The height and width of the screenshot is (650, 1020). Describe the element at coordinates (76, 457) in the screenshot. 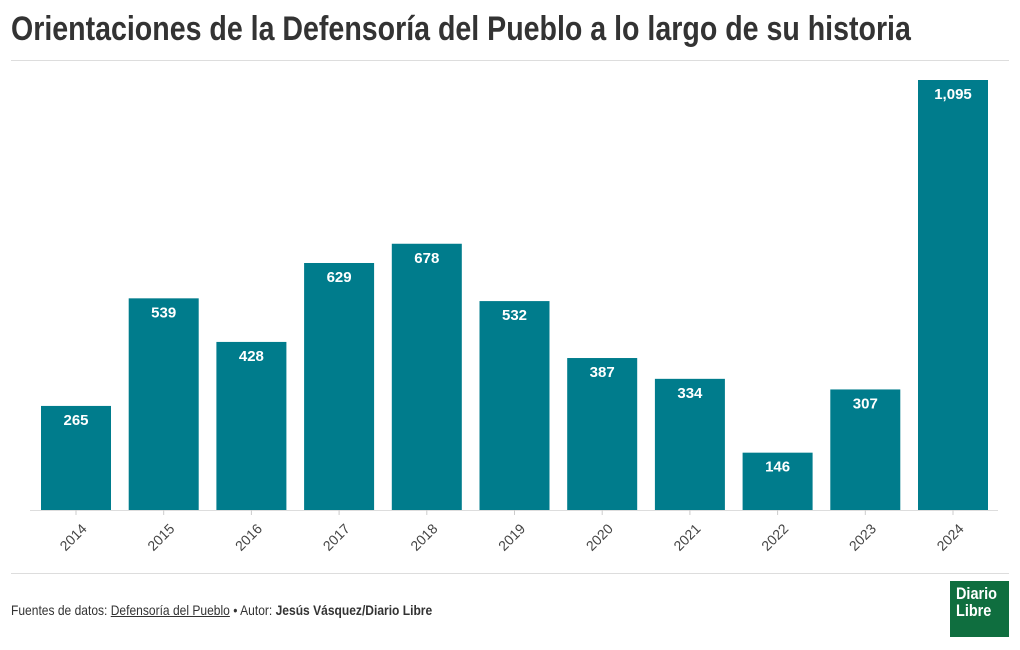

I see `bar-2014` at that location.